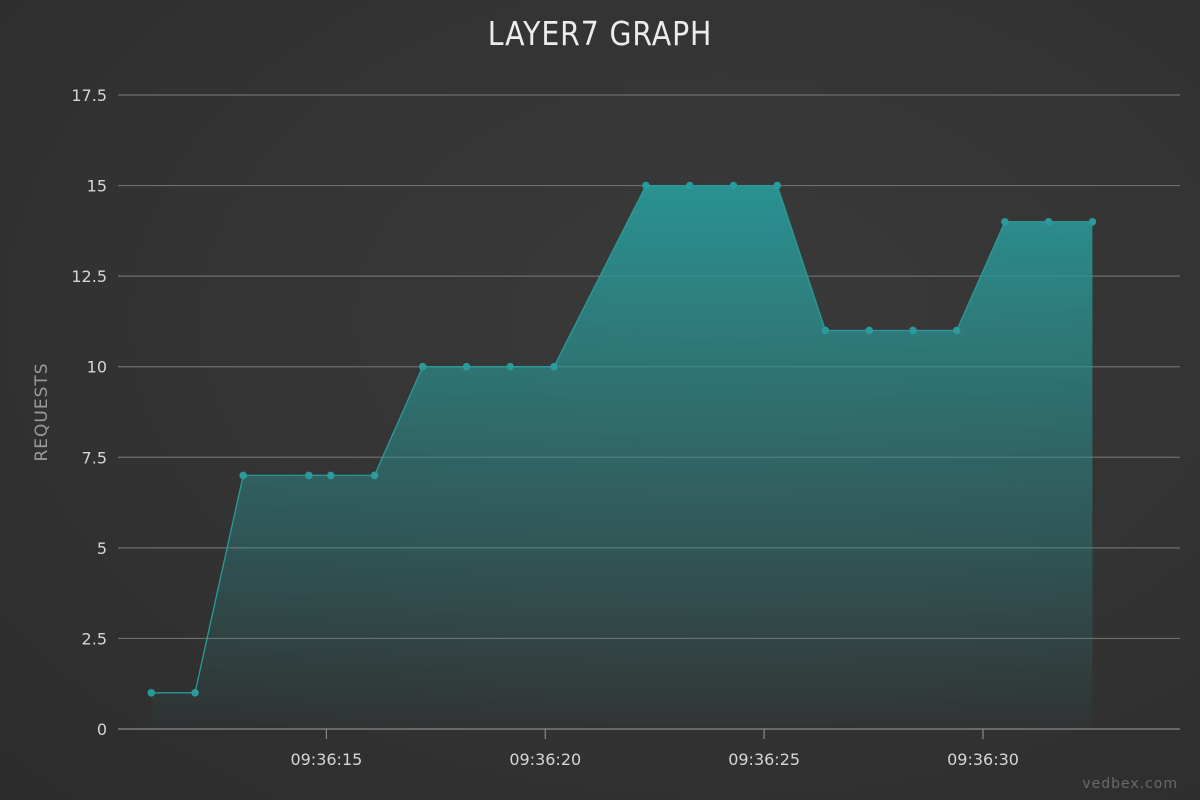 The width and height of the screenshot is (1200, 800). I want to click on x-tick-label: 09:36:20, so click(545, 759).